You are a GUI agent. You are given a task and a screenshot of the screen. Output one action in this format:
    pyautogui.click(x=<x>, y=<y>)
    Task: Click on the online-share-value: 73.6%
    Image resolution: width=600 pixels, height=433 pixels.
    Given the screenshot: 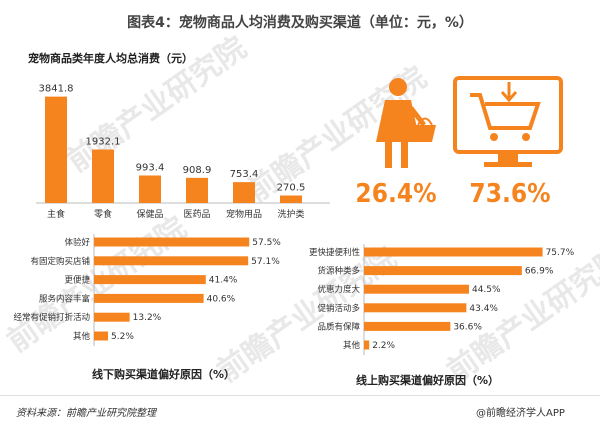 What is the action you would take?
    pyautogui.click(x=509, y=194)
    